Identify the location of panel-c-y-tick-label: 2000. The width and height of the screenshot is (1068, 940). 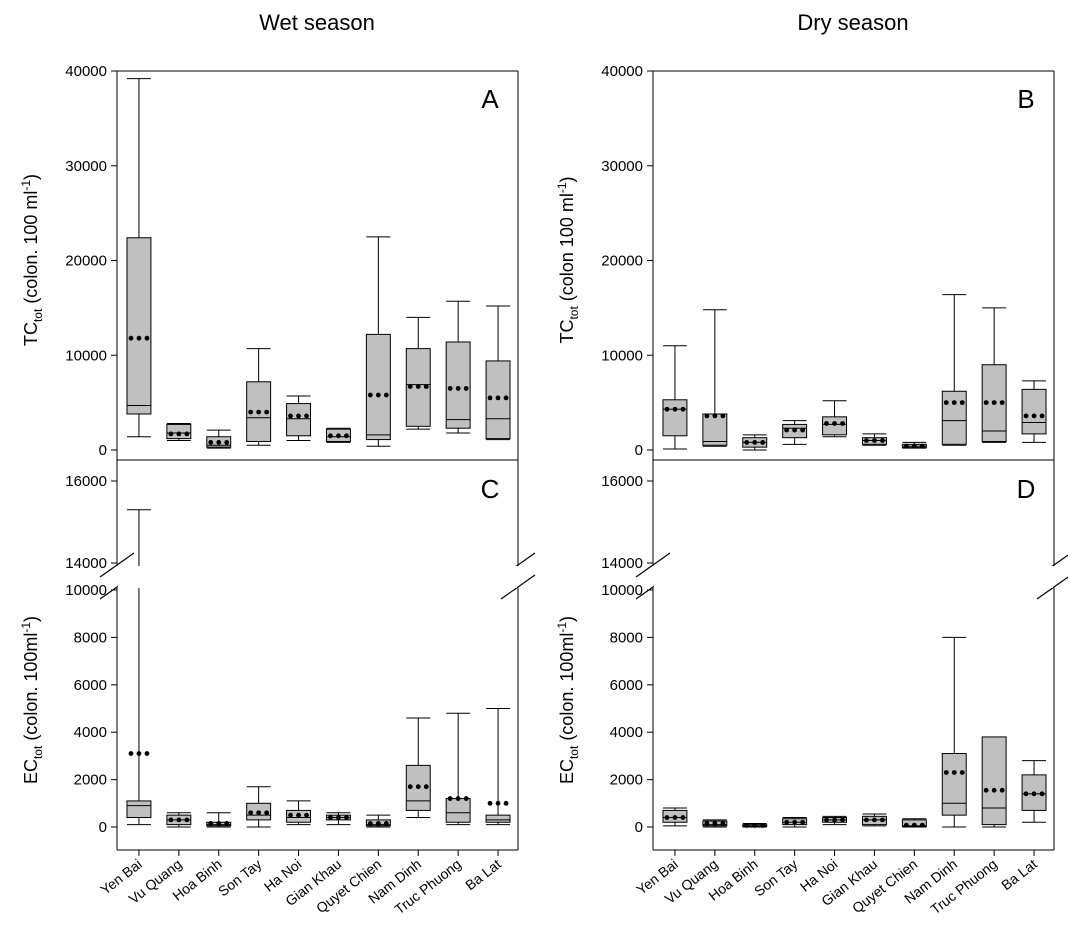
(90, 780).